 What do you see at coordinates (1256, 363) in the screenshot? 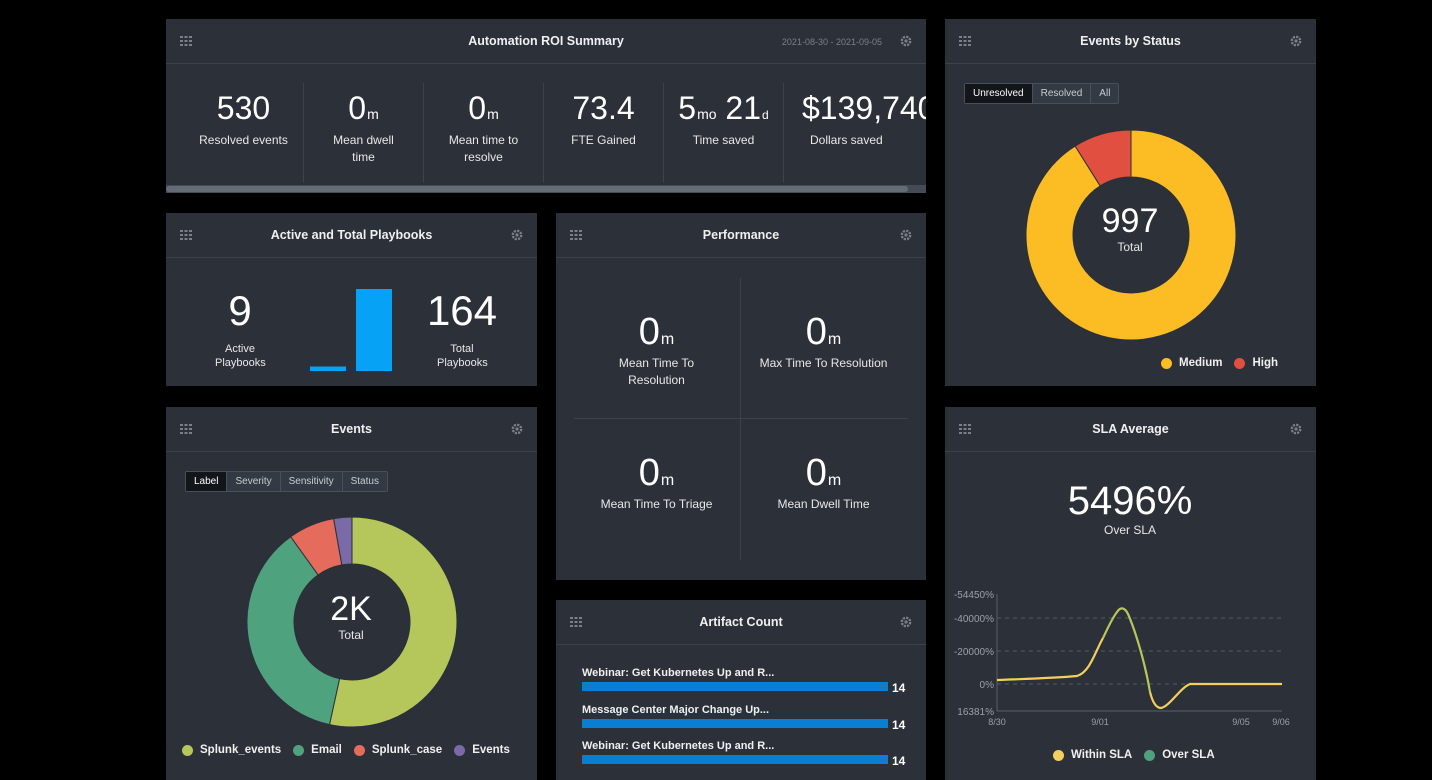
I see `legend-item-high: High` at bounding box center [1256, 363].